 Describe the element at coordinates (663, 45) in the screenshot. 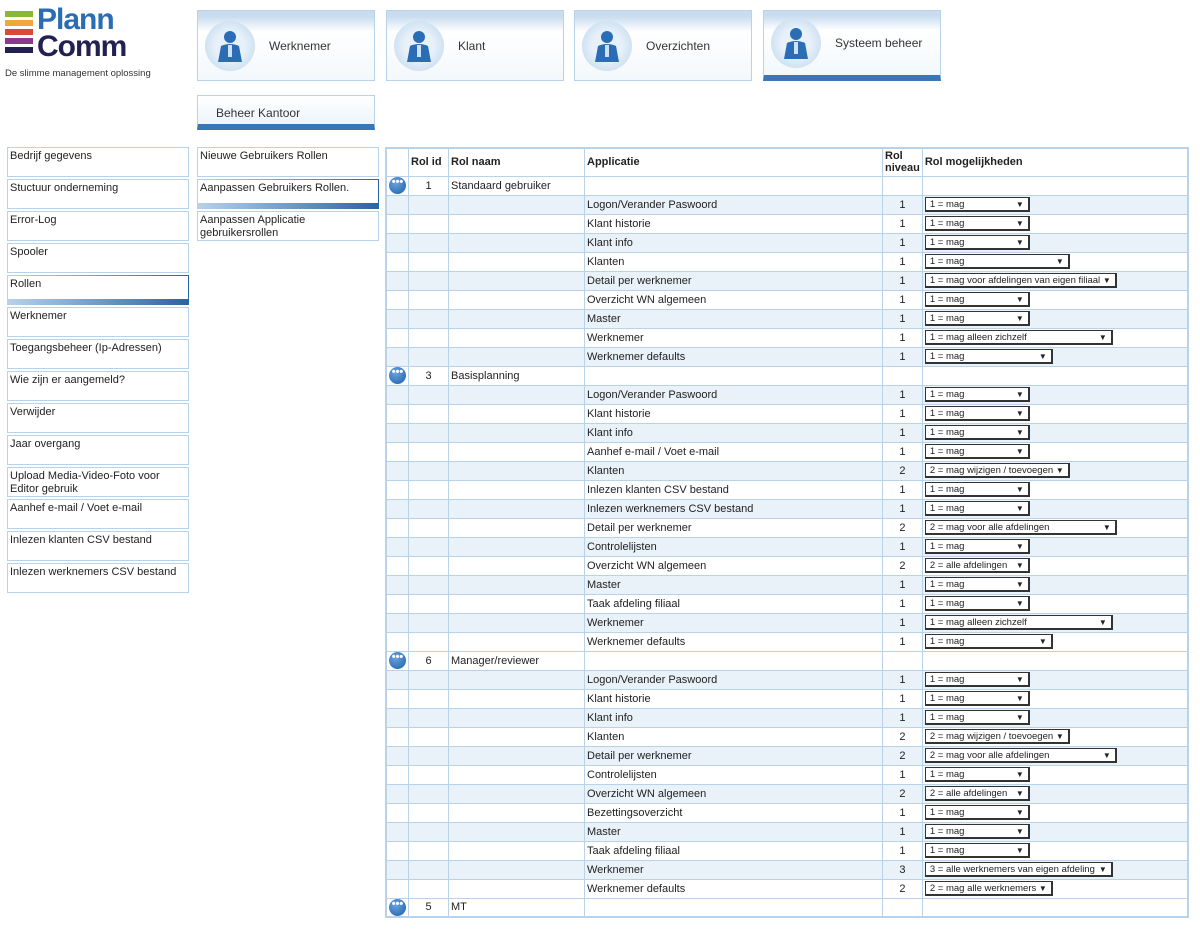

I see `nav-overzichten-button: Overzichten` at that location.